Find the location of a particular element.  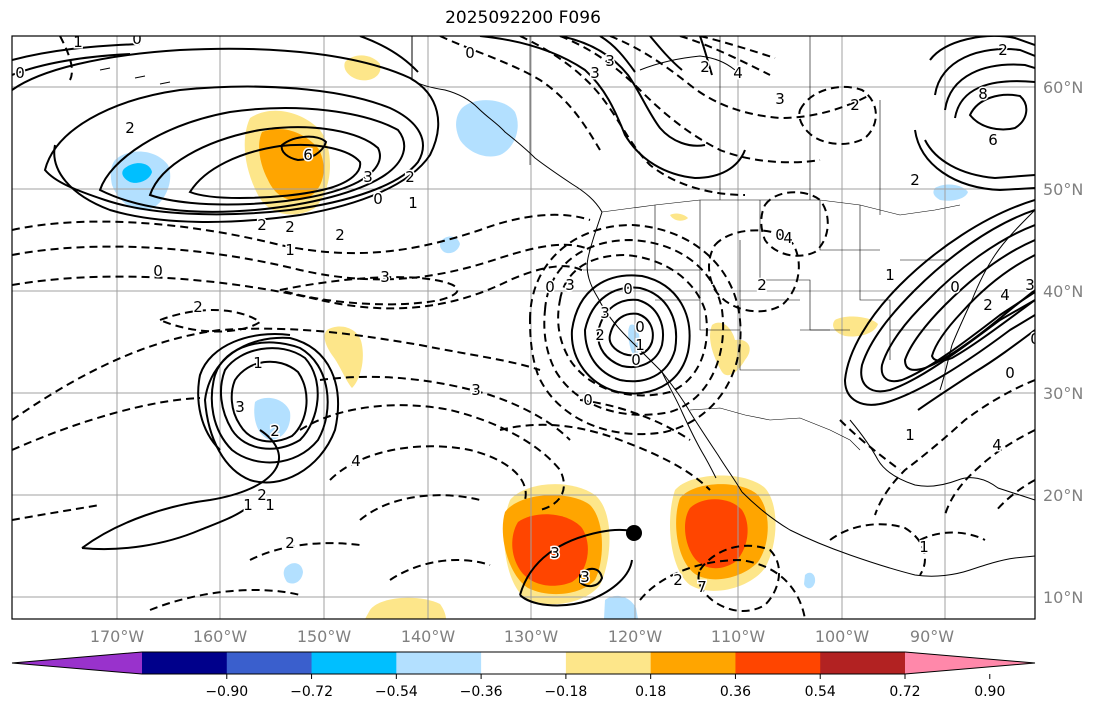

colorbar-tick-label: 0.18 is located at coordinates (650, 692).